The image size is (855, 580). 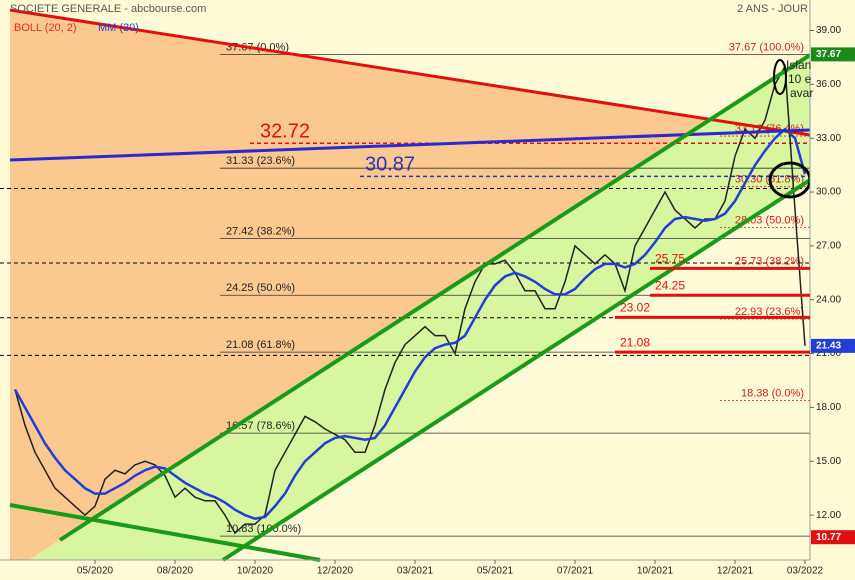 What do you see at coordinates (801, 93) in the screenshot?
I see `annotation: avar` at bounding box center [801, 93].